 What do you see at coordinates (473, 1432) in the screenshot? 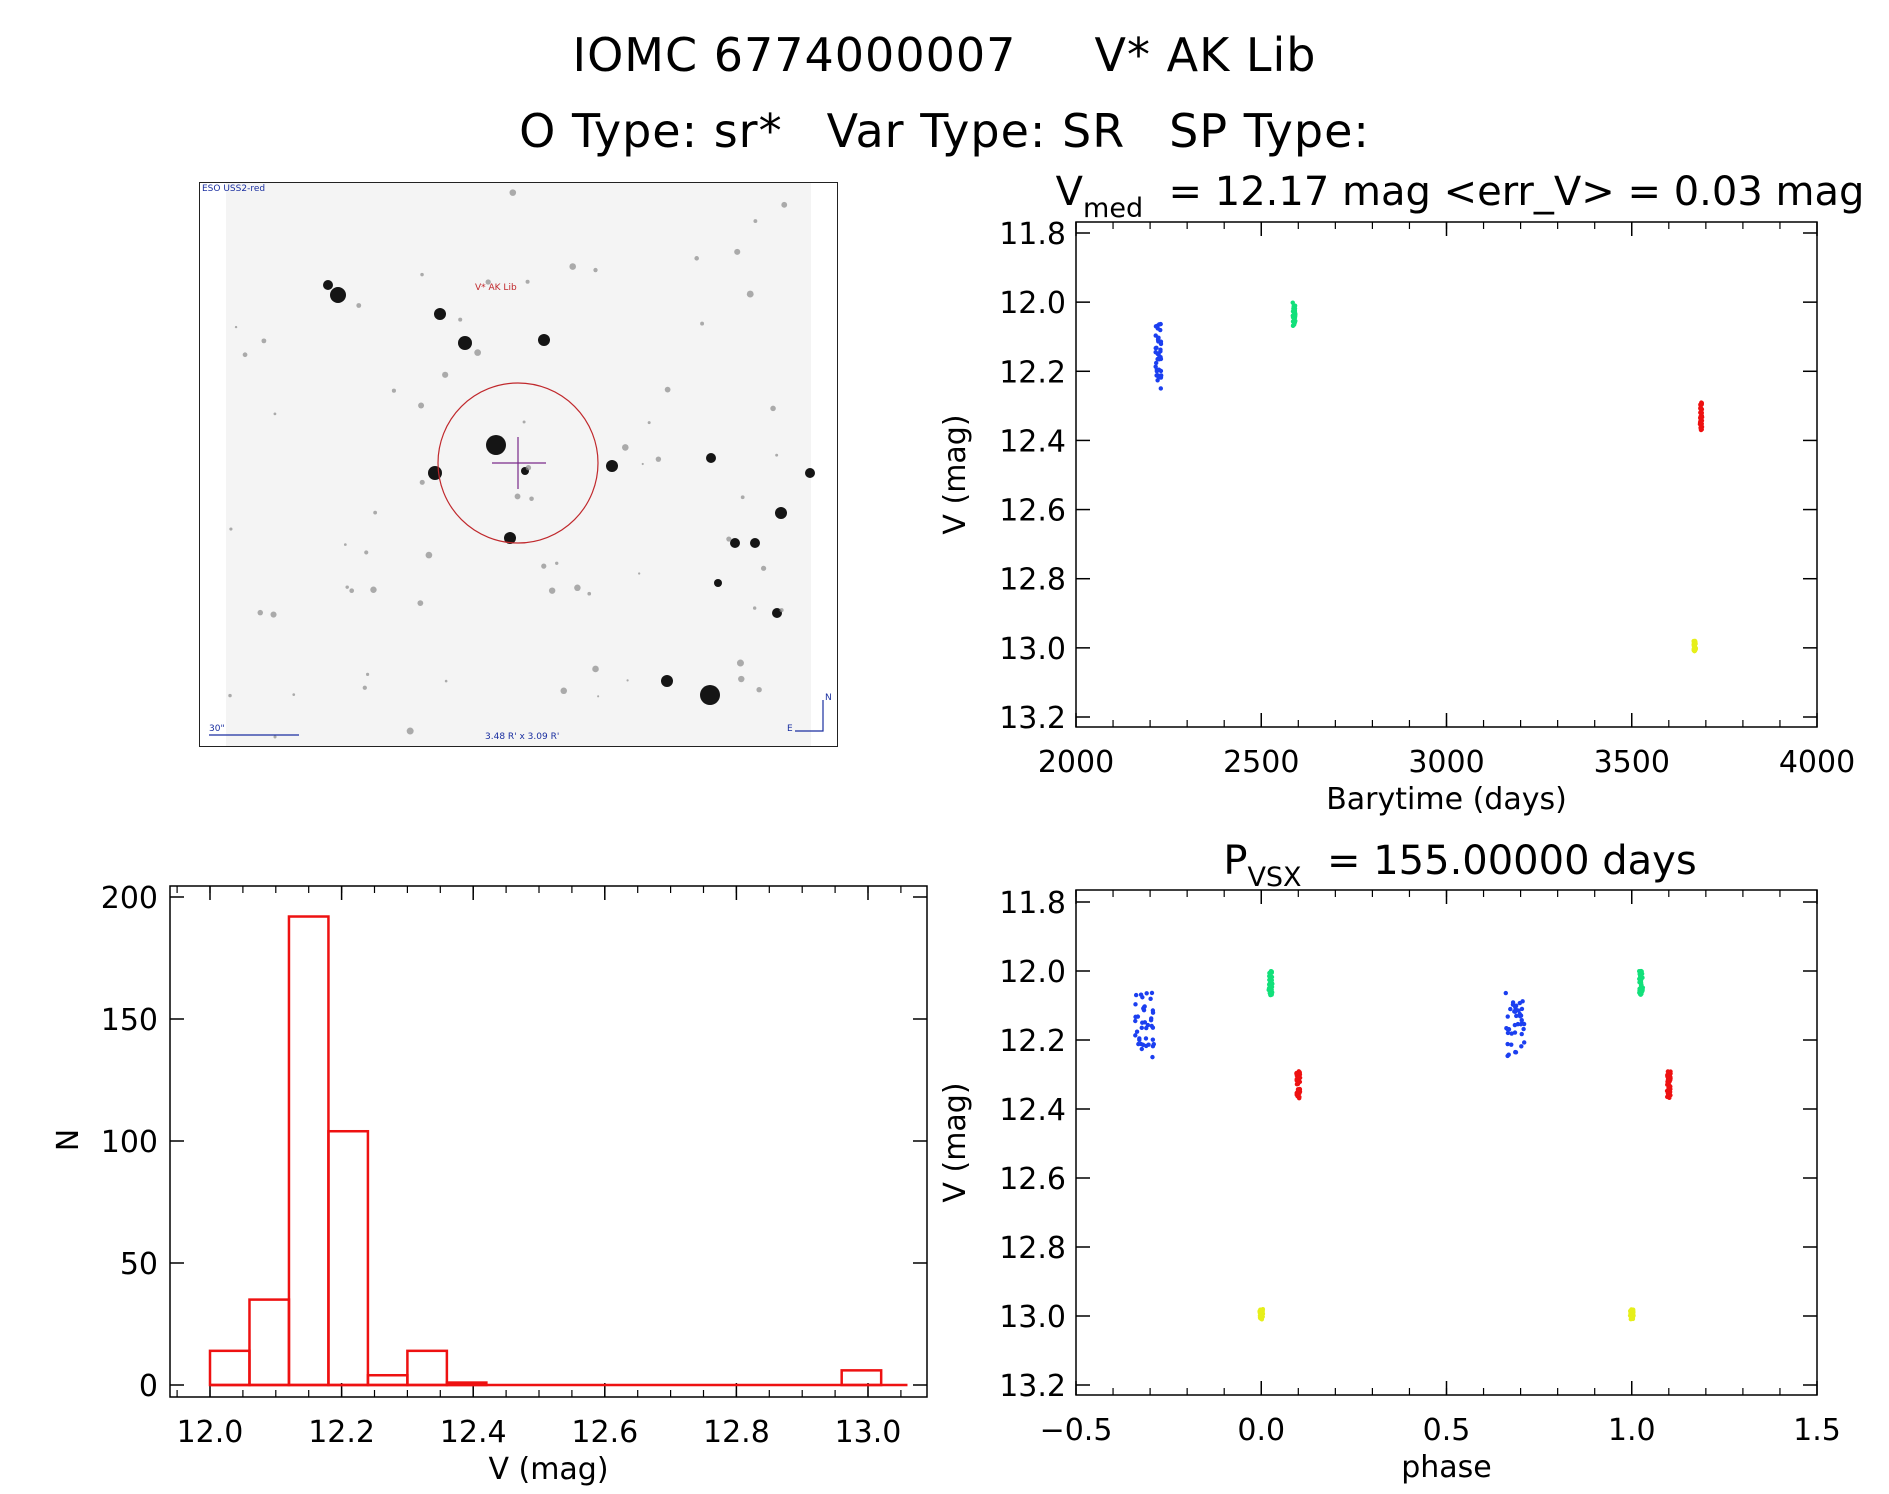
I see `histogram-xtick-label: 12.4` at bounding box center [473, 1432].